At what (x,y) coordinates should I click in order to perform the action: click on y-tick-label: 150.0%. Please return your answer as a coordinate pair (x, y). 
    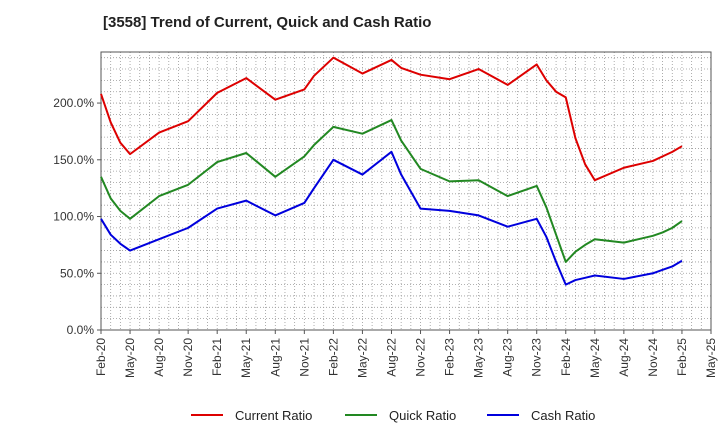
    Looking at the image, I should click on (73, 160).